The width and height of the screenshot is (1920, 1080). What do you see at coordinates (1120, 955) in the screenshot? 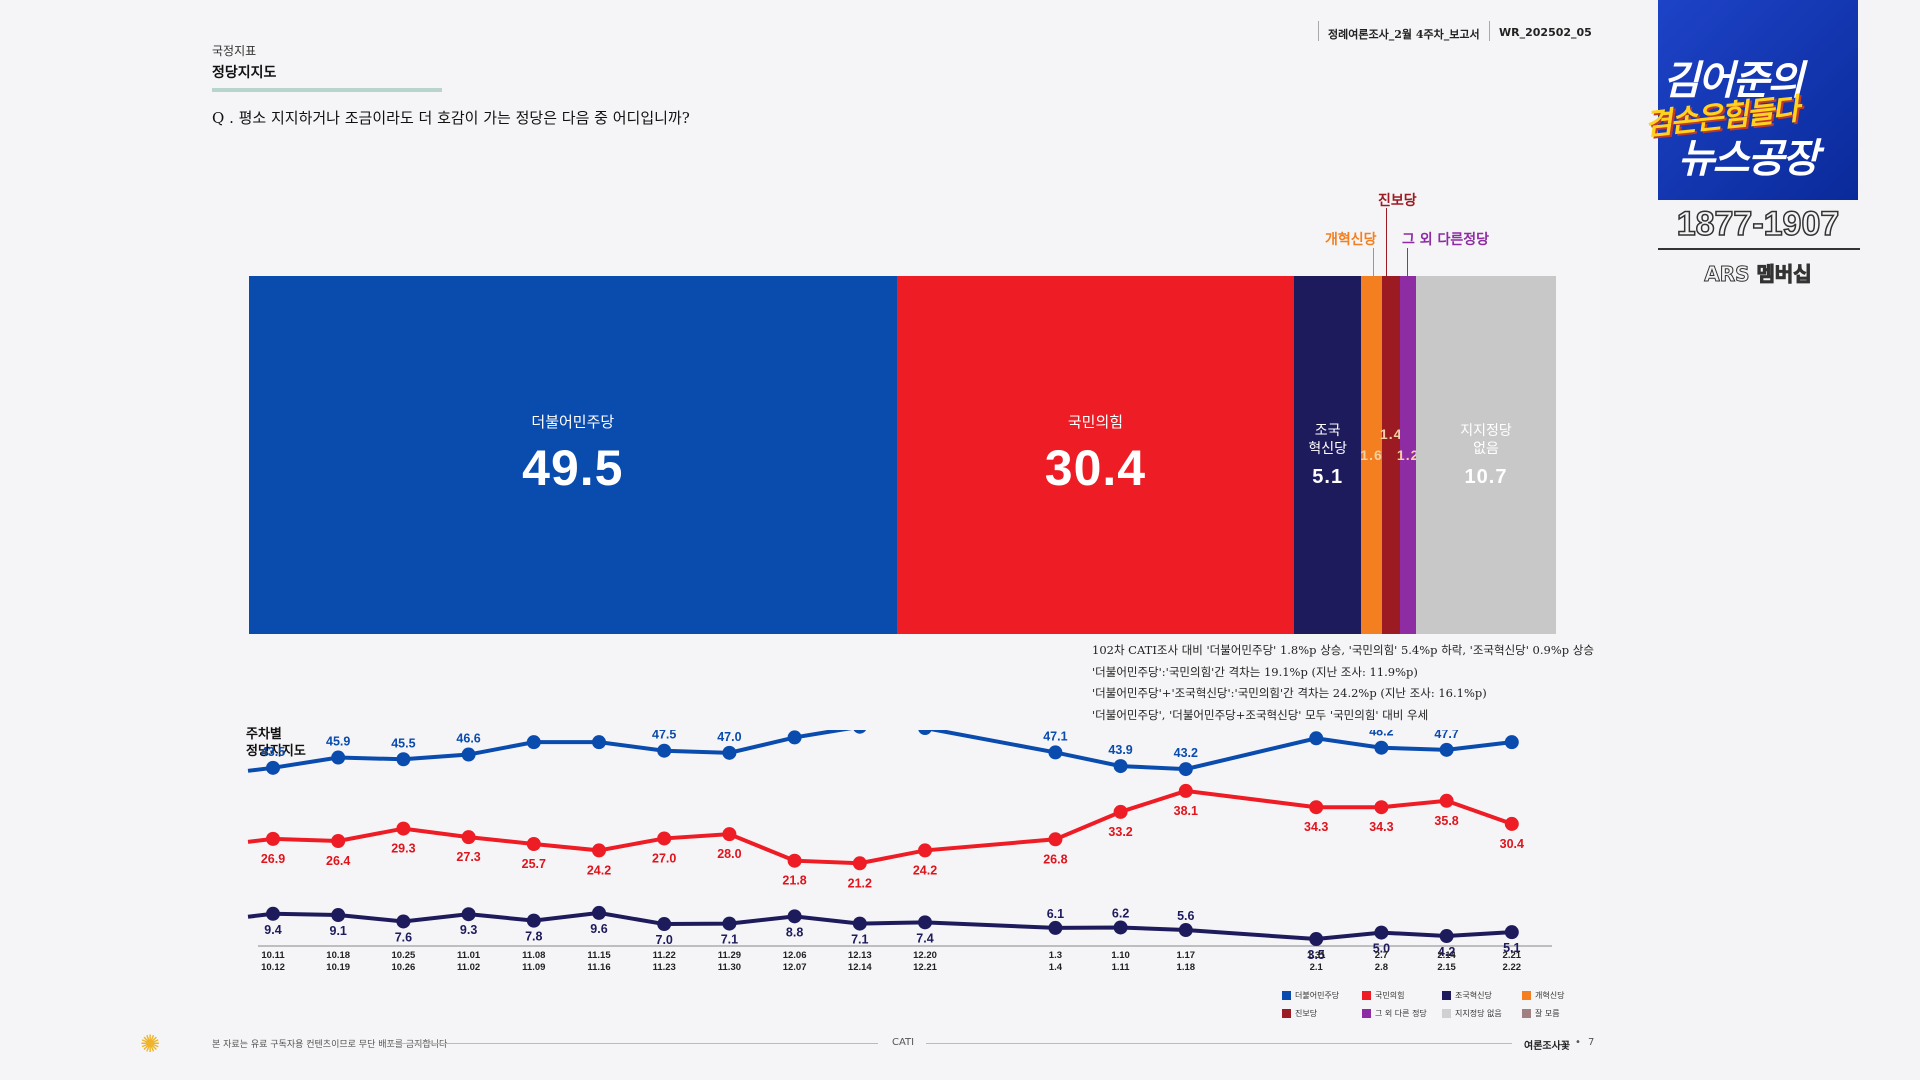
I see `x-tick-label: 1.10` at bounding box center [1120, 955].